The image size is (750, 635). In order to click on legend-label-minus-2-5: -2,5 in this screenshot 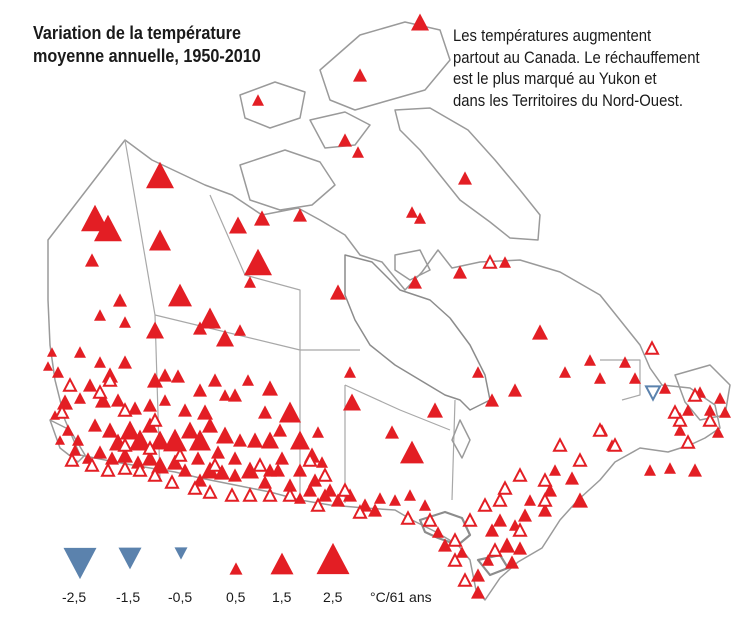, I will do `click(74, 597)`.